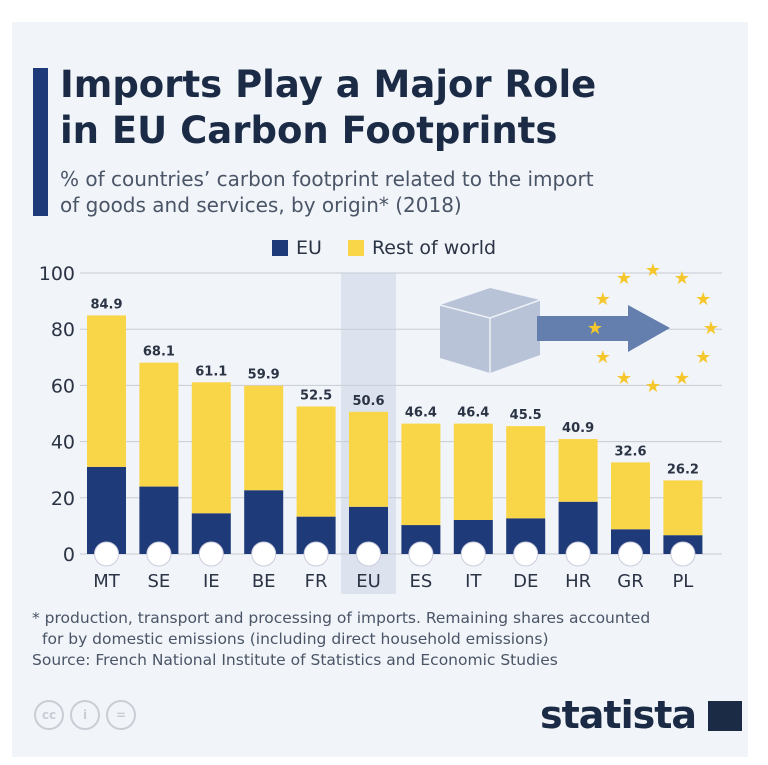 The height and width of the screenshot is (765, 768). What do you see at coordinates (159, 424) in the screenshot?
I see `bar-rest-se` at bounding box center [159, 424].